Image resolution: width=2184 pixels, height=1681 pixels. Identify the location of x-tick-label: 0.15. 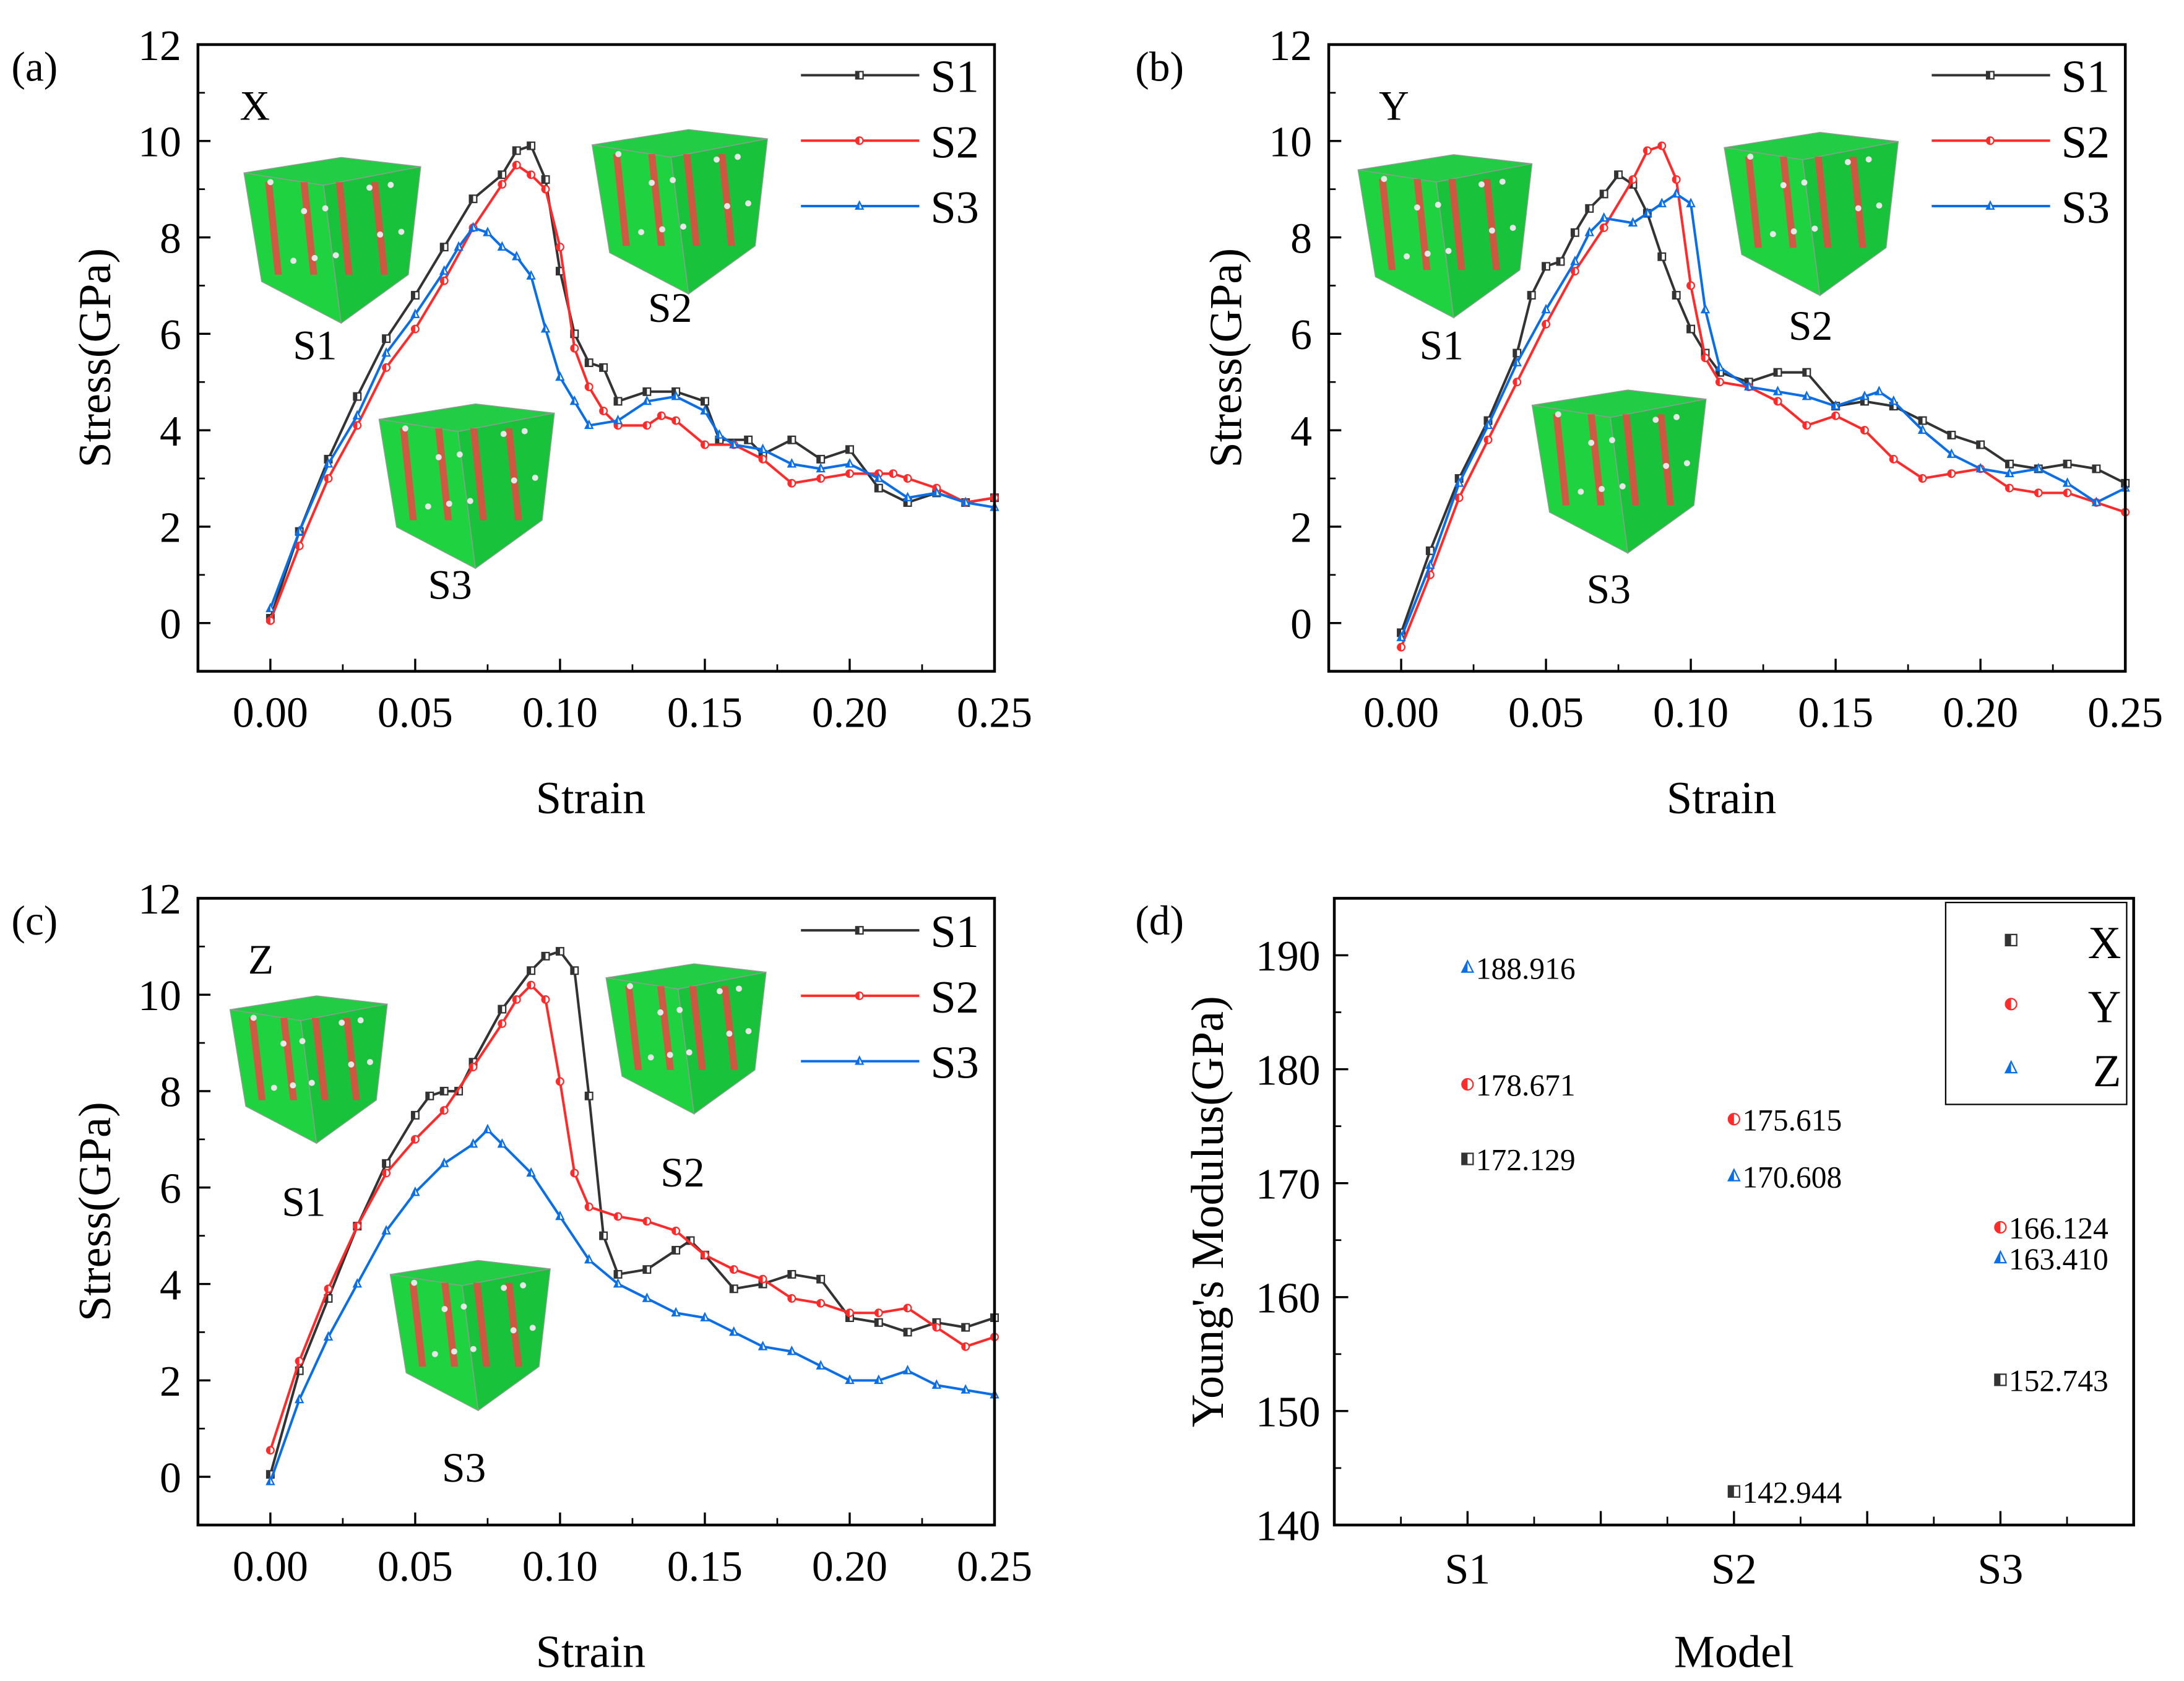
(1835, 713).